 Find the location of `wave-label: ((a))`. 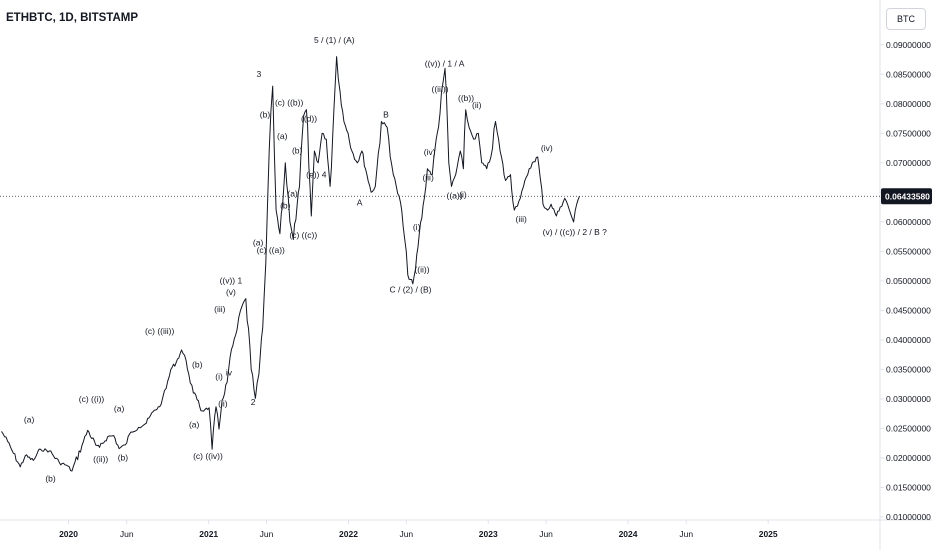

wave-label: ((a)) is located at coordinates (455, 195).